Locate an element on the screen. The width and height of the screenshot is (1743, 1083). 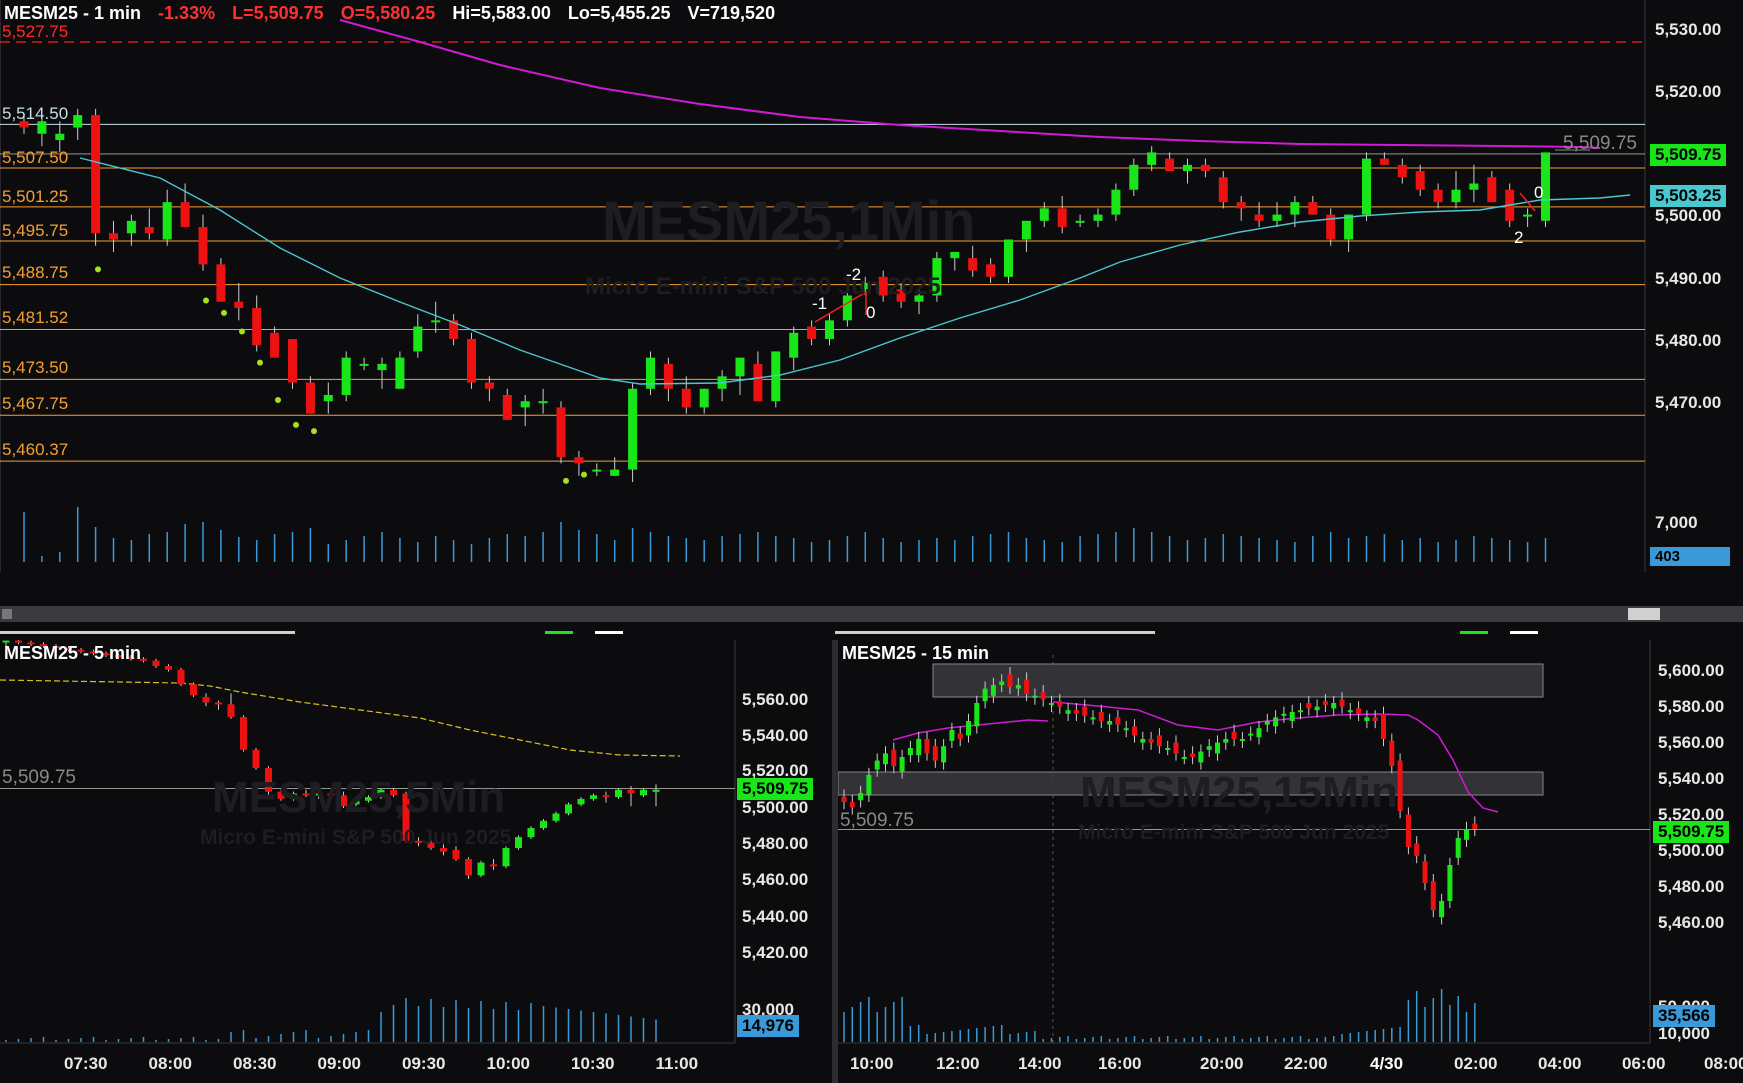
scrollbar-thumb is located at coordinates (1644, 614).